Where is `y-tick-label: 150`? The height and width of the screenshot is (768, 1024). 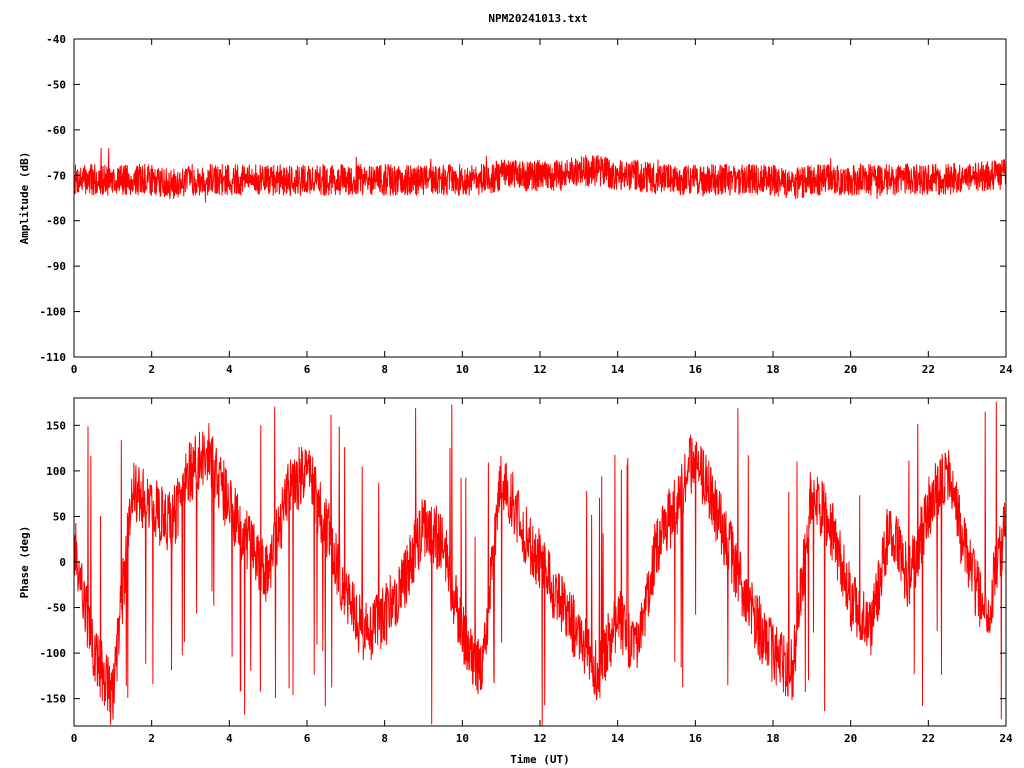
y-tick-label: 150 is located at coordinates (56, 425).